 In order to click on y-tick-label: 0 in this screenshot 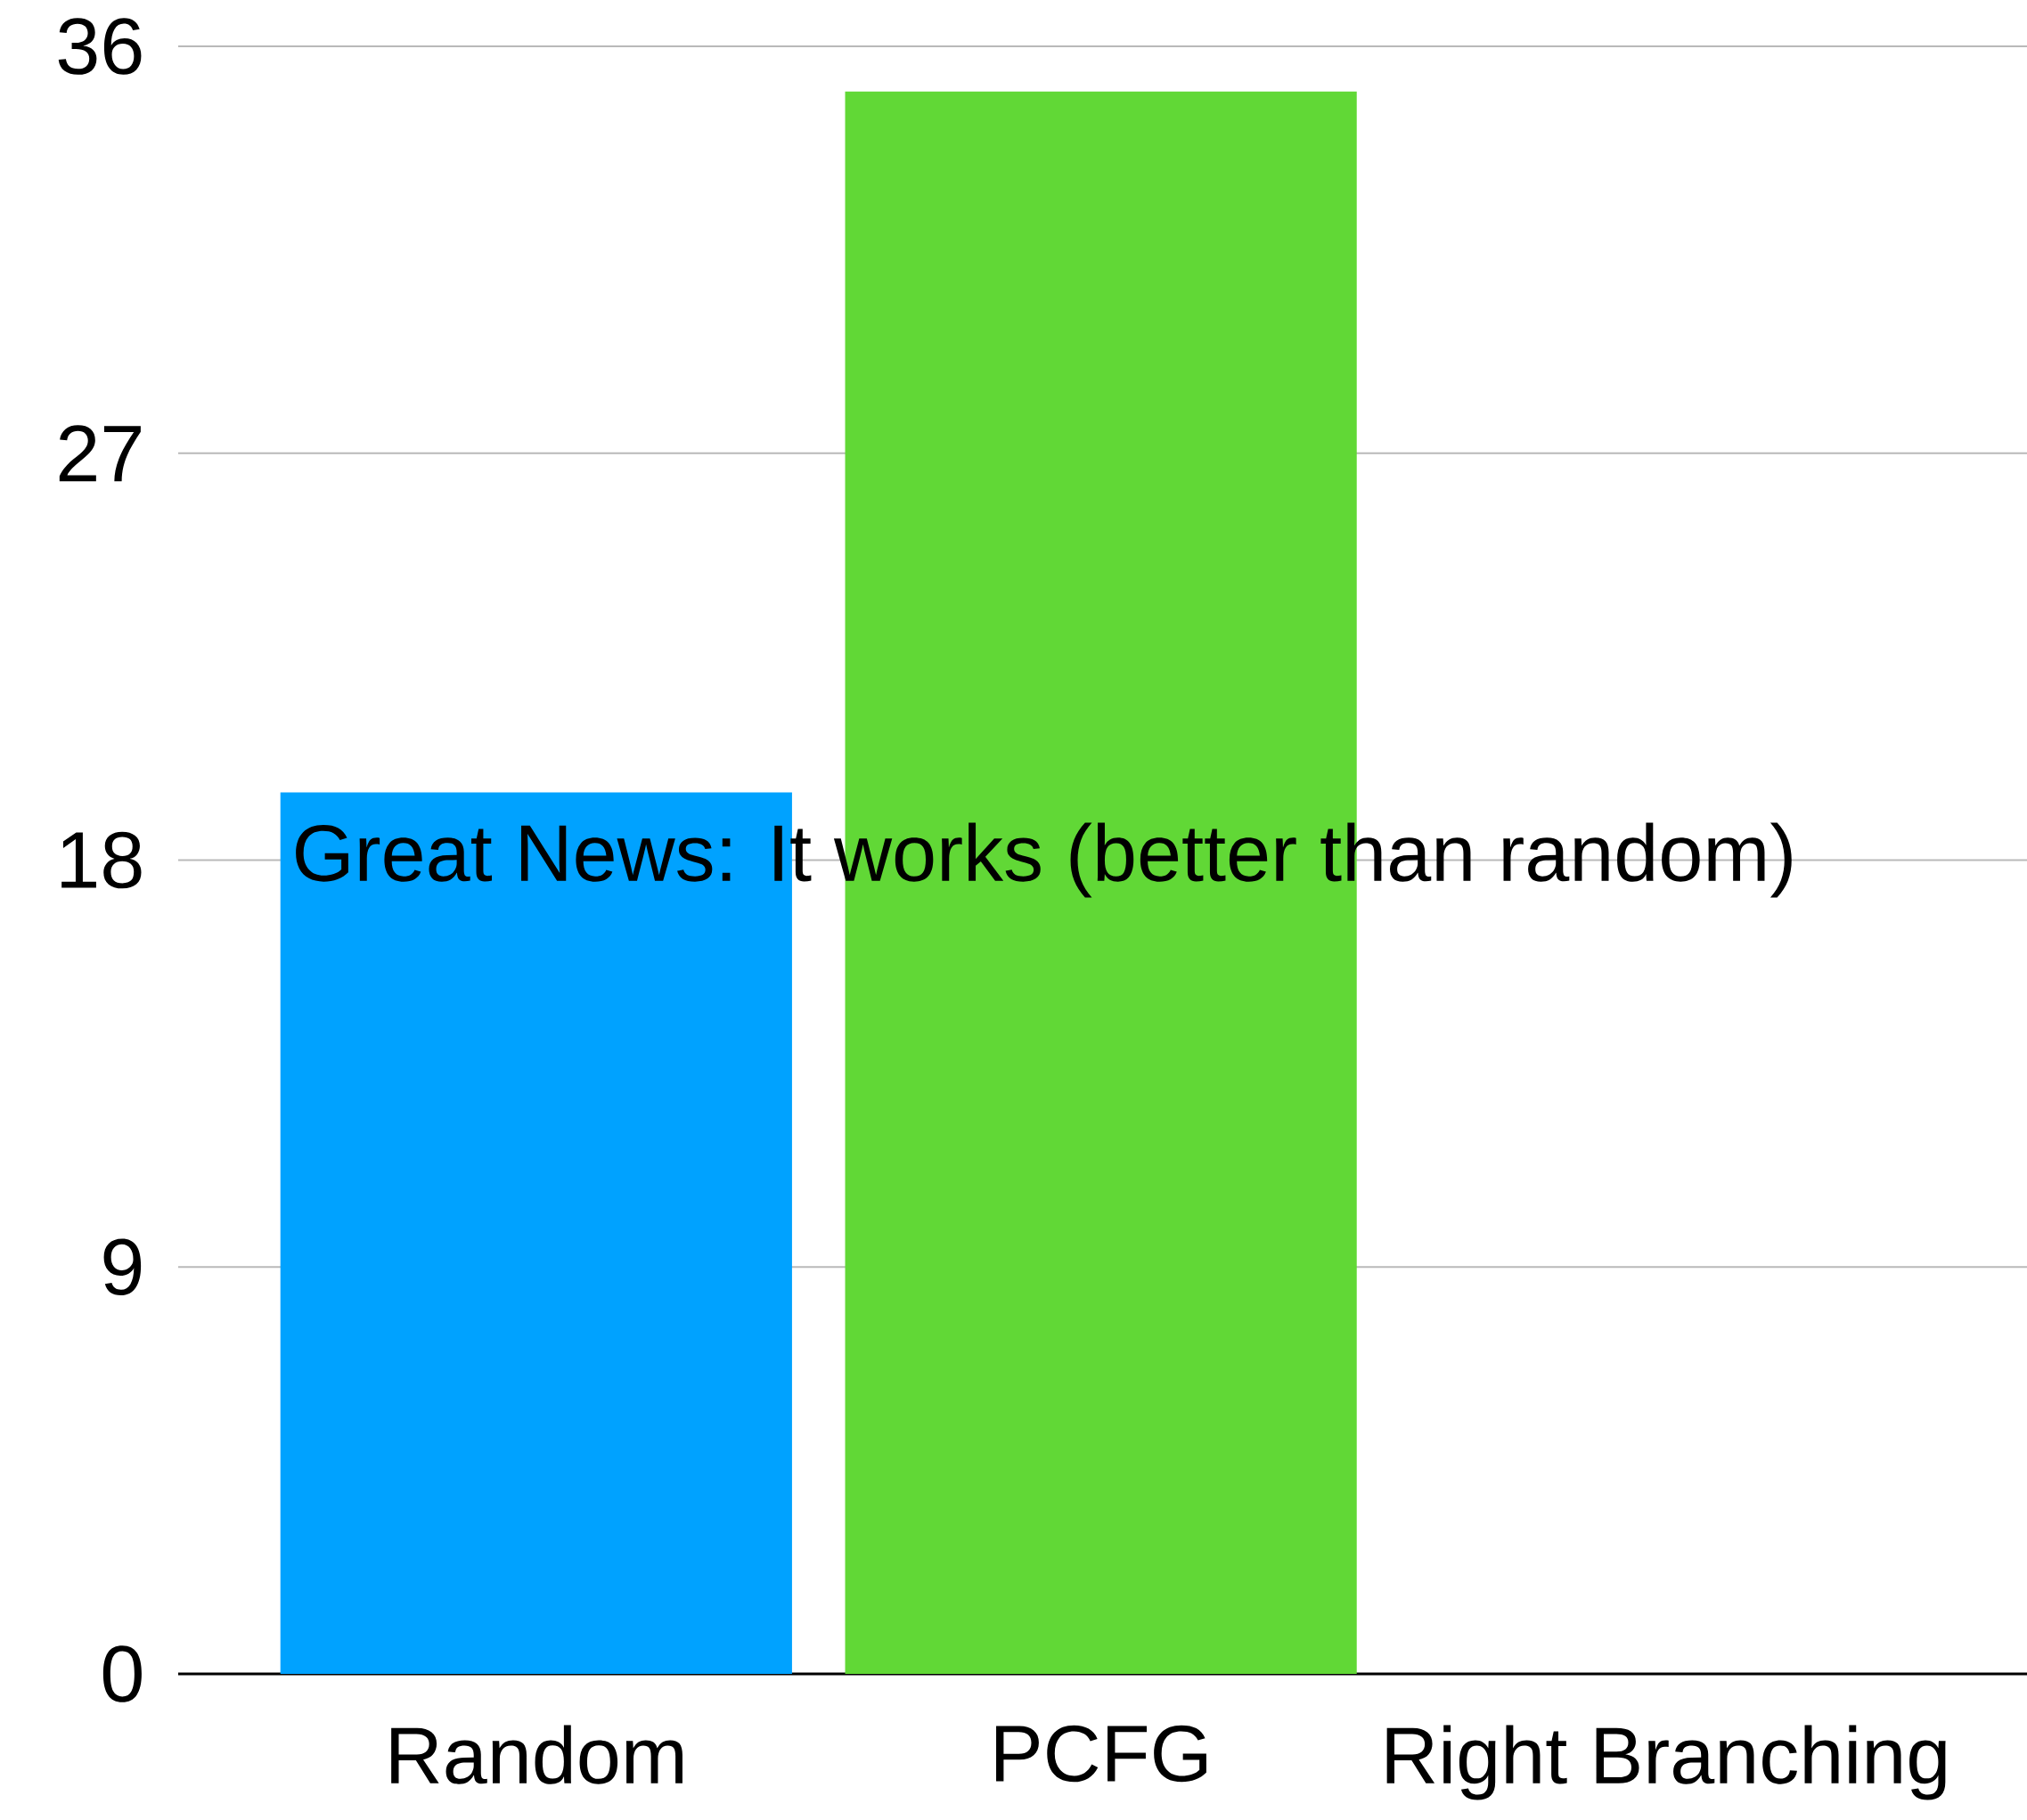, I will do `click(122, 1673)`.